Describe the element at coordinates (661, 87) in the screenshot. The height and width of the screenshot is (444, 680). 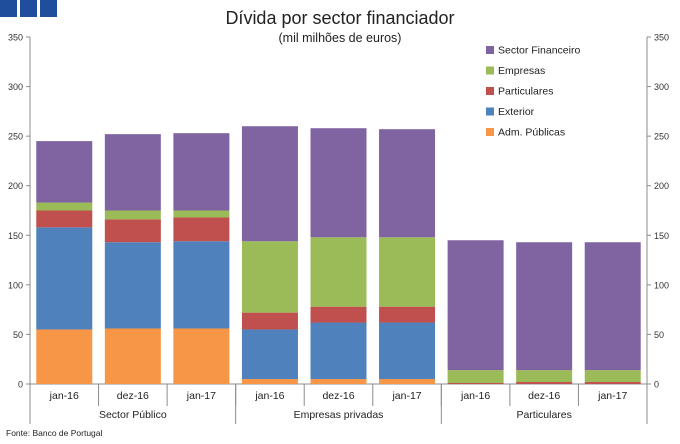
I see `y-tick-label-right: 300` at that location.